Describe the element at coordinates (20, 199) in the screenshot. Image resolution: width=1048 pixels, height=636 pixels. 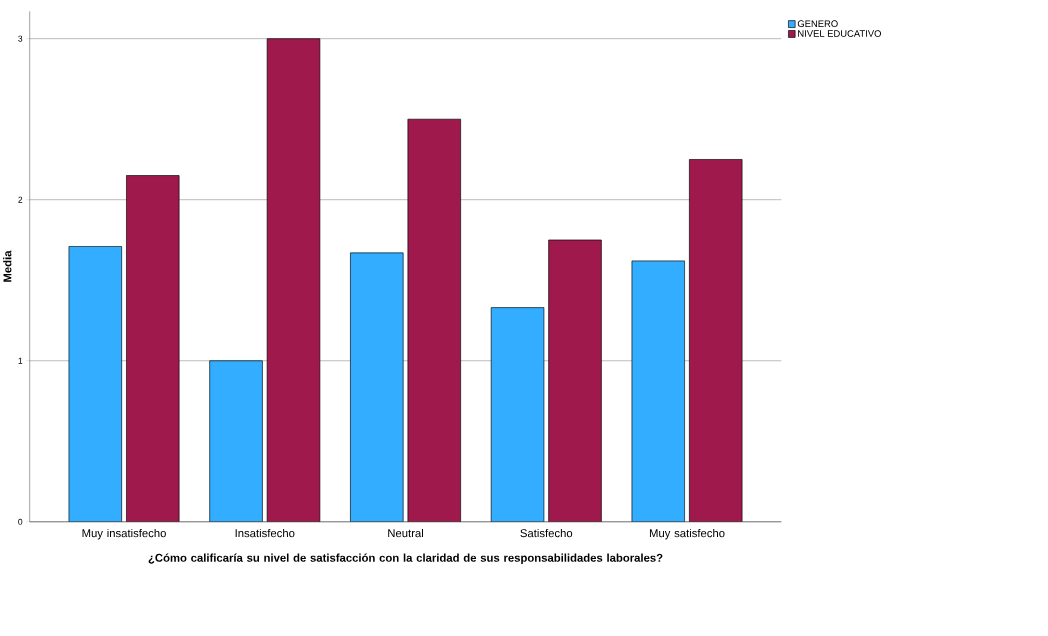
I see `y-tick-label: 2` at that location.